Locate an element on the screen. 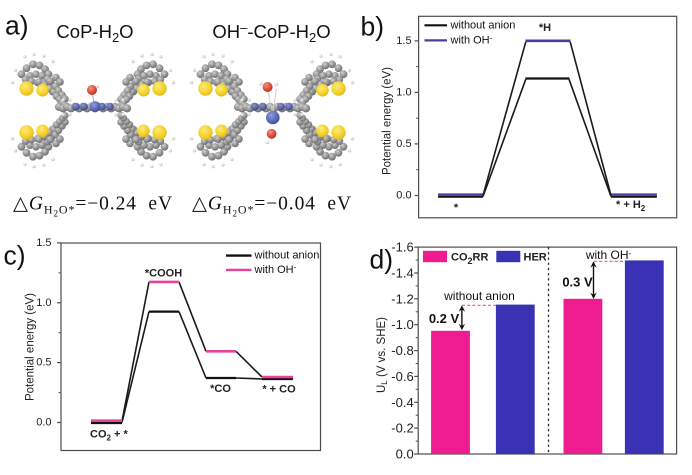 This screenshot has width=692, height=475. svg-text: b) is located at coordinates (373, 27).